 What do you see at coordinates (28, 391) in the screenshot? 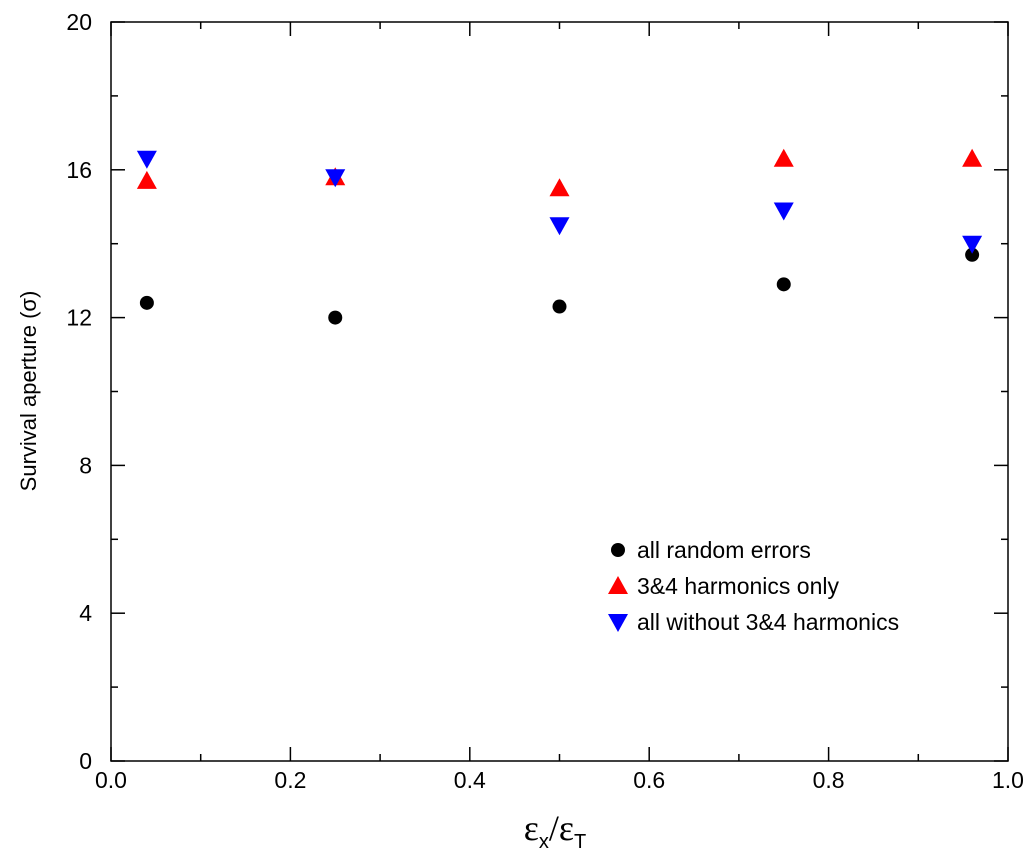
I see `y-axis-title: Survival aperture (σ)` at bounding box center [28, 391].